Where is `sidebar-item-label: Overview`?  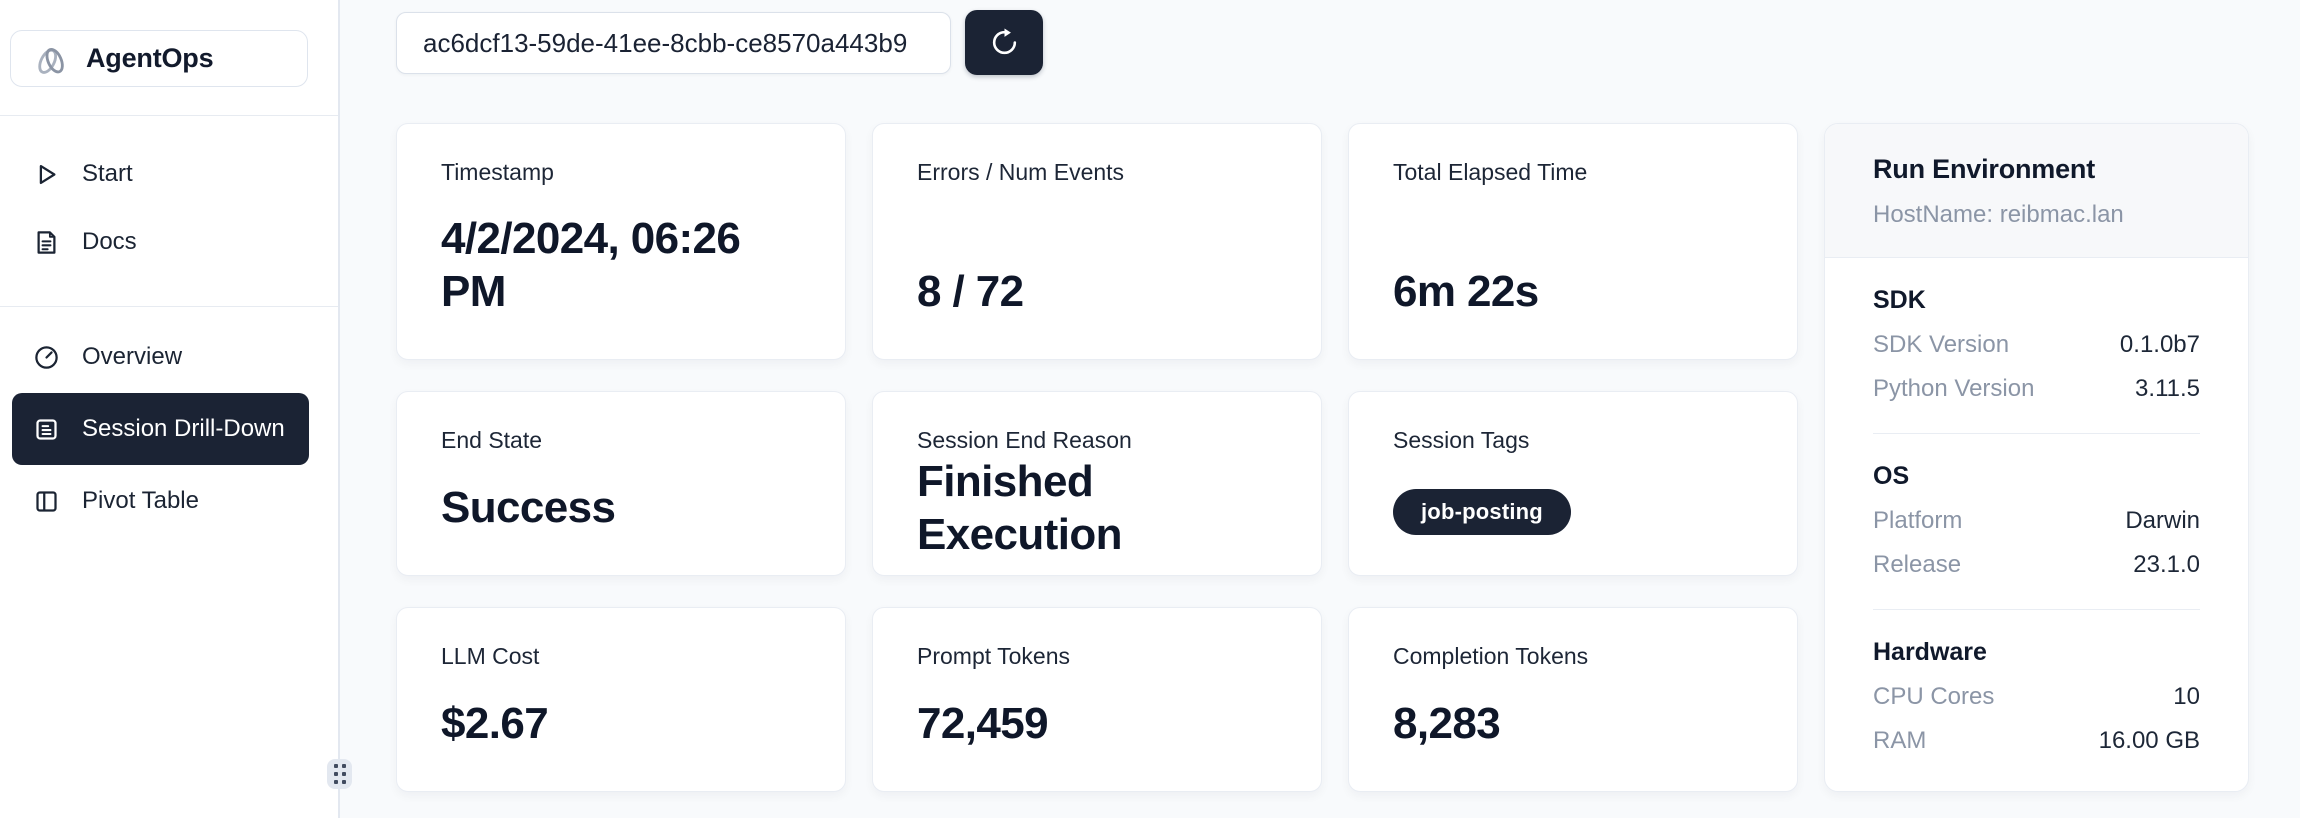 sidebar-item-label: Overview is located at coordinates (132, 356).